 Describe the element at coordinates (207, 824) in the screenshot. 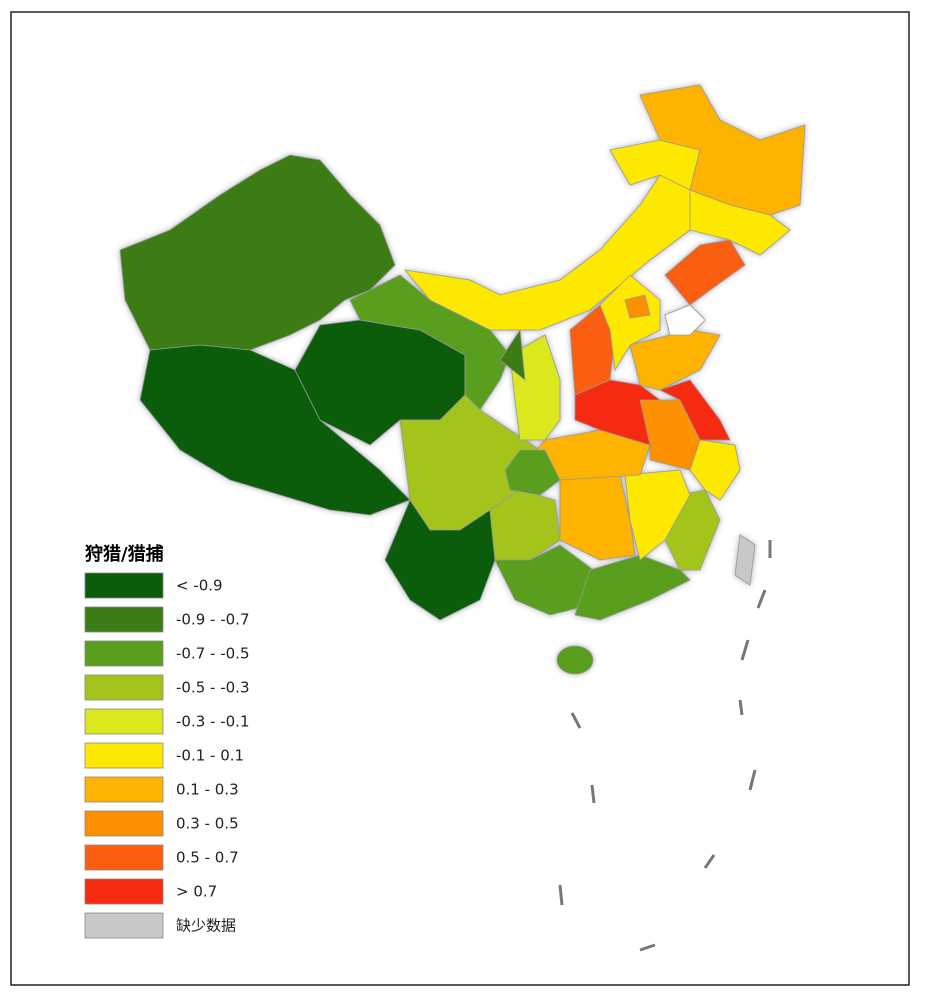

I see `legend-label: 0.3 - 0.5` at that location.